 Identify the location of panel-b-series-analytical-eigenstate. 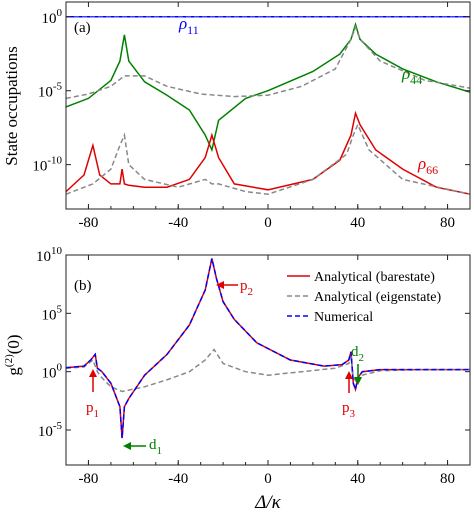
(268, 370).